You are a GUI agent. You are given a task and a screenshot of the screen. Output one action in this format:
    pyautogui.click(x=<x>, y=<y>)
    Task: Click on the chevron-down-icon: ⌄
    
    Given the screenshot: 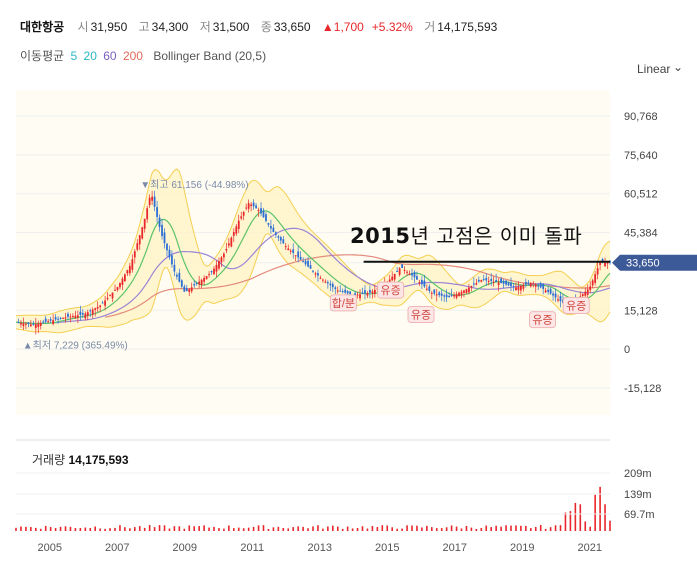 What is the action you would take?
    pyautogui.click(x=678, y=67)
    